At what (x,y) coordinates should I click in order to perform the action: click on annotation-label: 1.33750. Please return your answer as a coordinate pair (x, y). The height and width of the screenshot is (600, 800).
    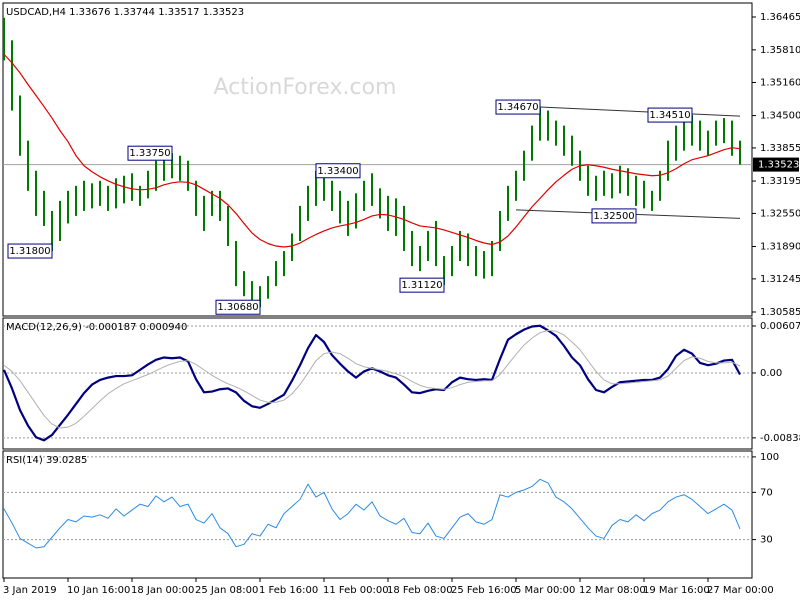
    Looking at the image, I should click on (149, 153).